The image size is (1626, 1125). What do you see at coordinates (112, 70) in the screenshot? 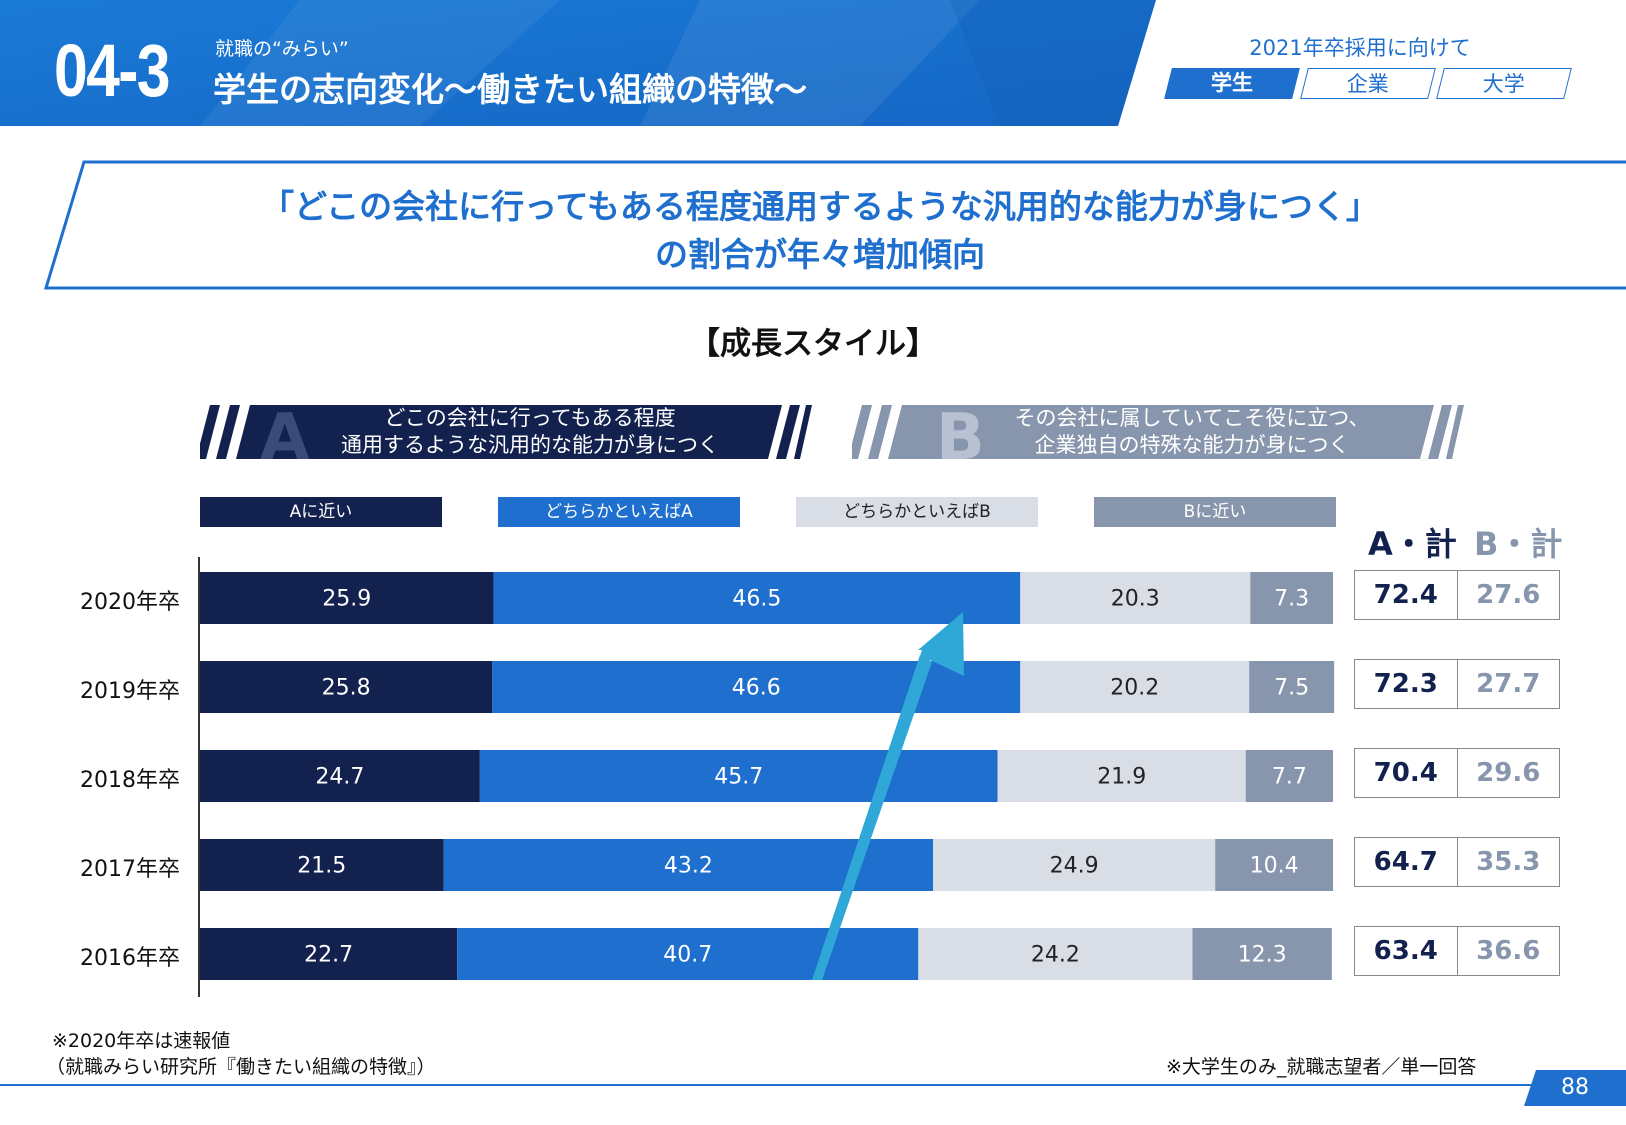
I see `section-number: 04-3` at bounding box center [112, 70].